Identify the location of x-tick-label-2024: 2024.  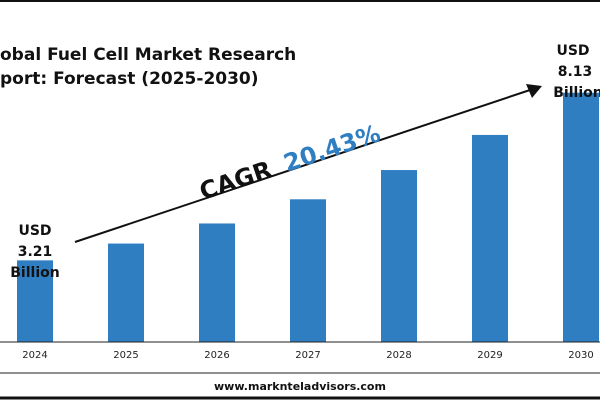
(34, 355).